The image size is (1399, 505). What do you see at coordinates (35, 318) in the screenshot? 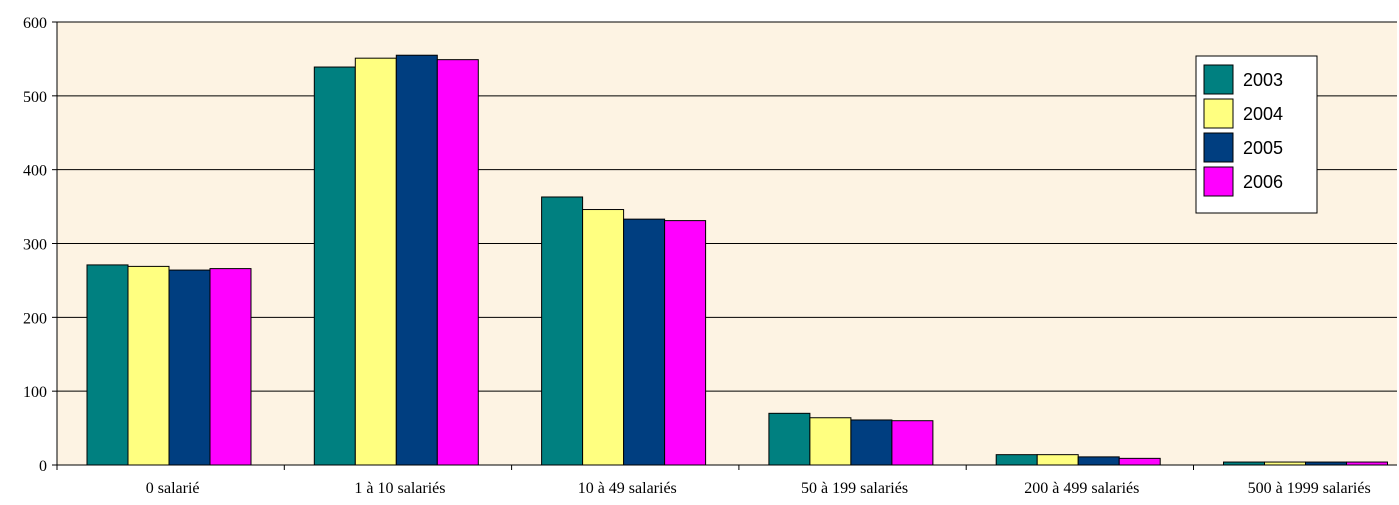
I see `y-tick-label: 200` at bounding box center [35, 318].